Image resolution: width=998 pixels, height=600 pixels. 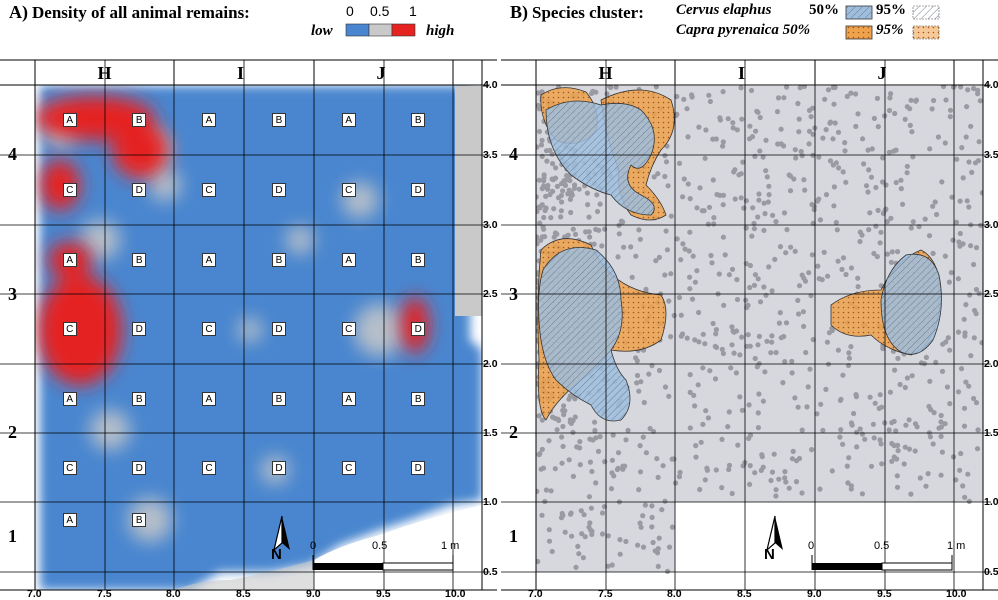 I want to click on cell-label-h2-d: D, so click(x=139, y=468).